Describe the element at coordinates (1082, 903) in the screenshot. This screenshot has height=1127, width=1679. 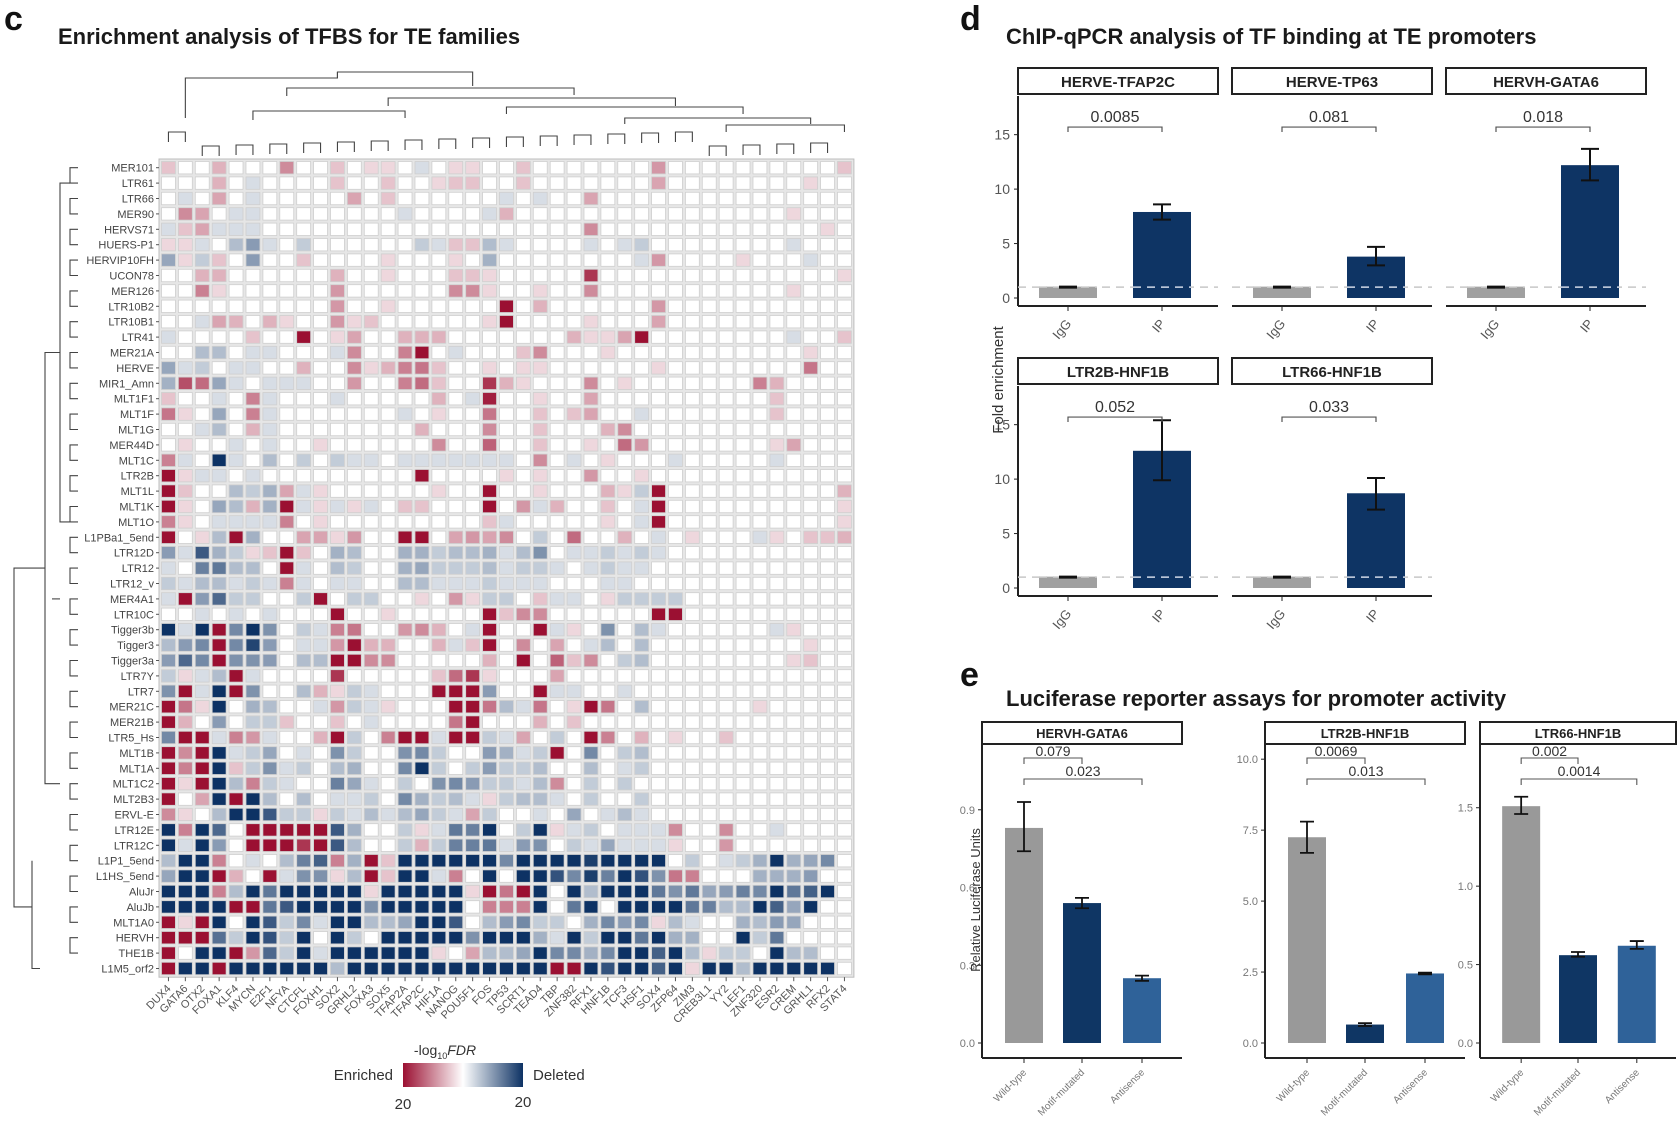
I see `error-bar` at that location.